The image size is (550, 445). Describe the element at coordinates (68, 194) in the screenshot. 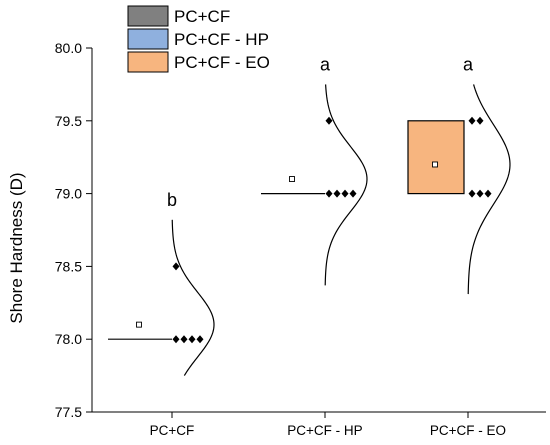

I see `y-tick-label: 79.0` at that location.